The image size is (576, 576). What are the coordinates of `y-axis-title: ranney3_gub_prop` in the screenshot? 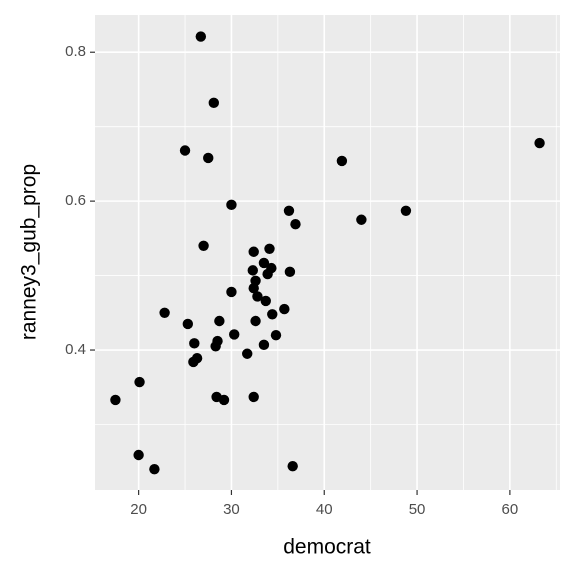 It's located at (29, 252).